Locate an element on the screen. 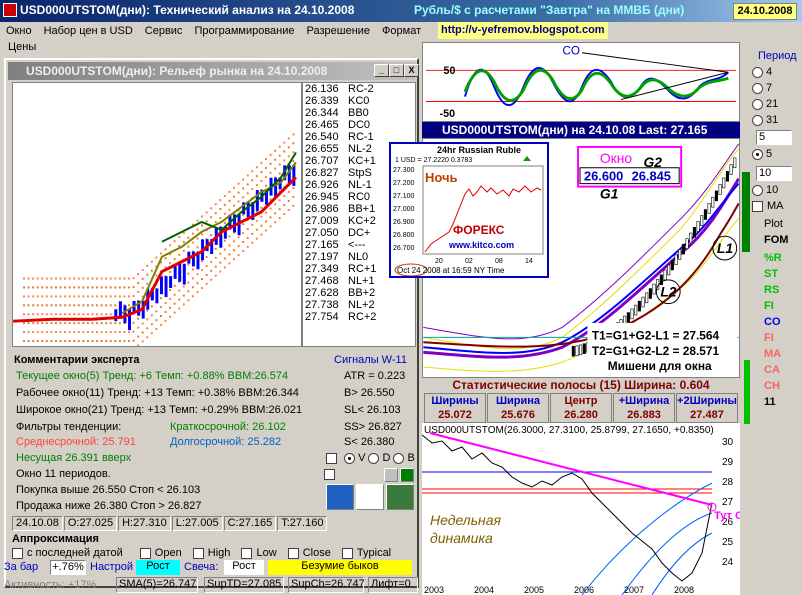  relief-tag: BB0 is located at coordinates (358, 113).